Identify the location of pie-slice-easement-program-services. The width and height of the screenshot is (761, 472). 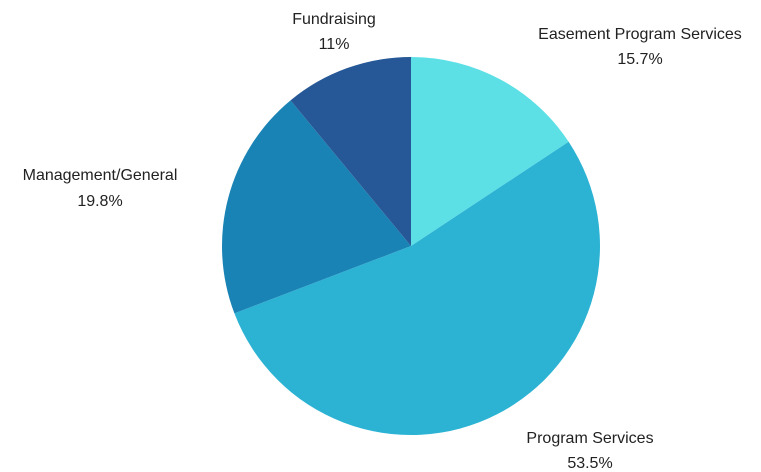
(490, 151).